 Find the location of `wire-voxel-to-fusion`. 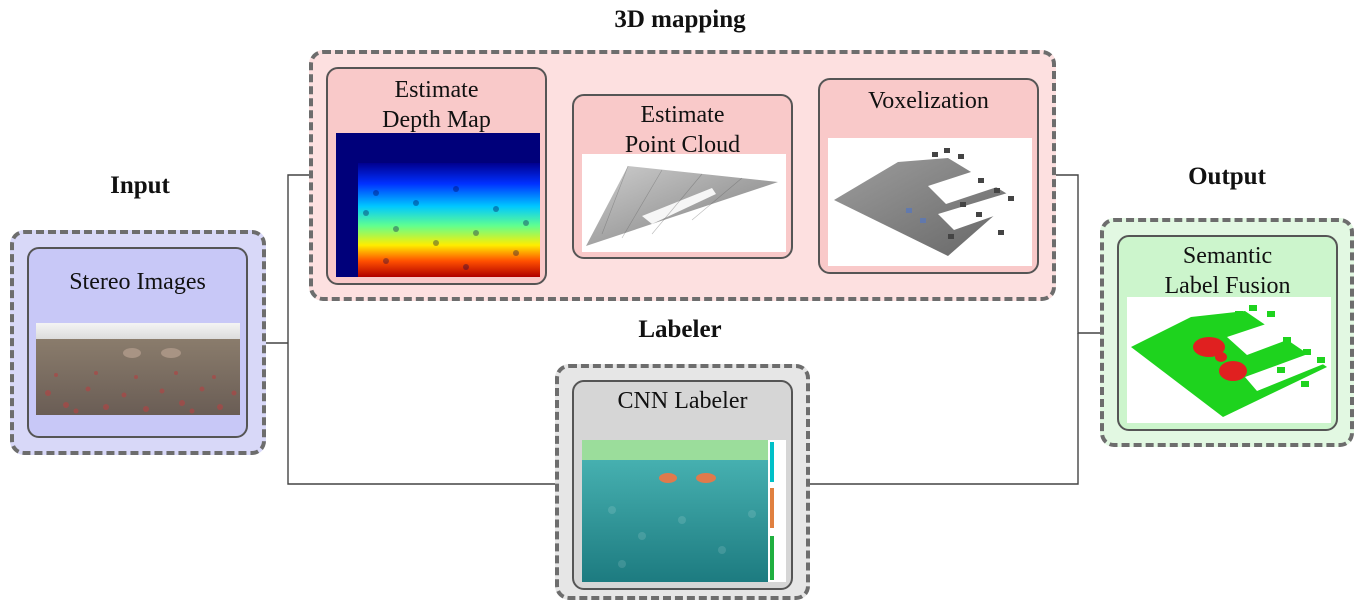

wire-voxel-to-fusion is located at coordinates (1079, 256).